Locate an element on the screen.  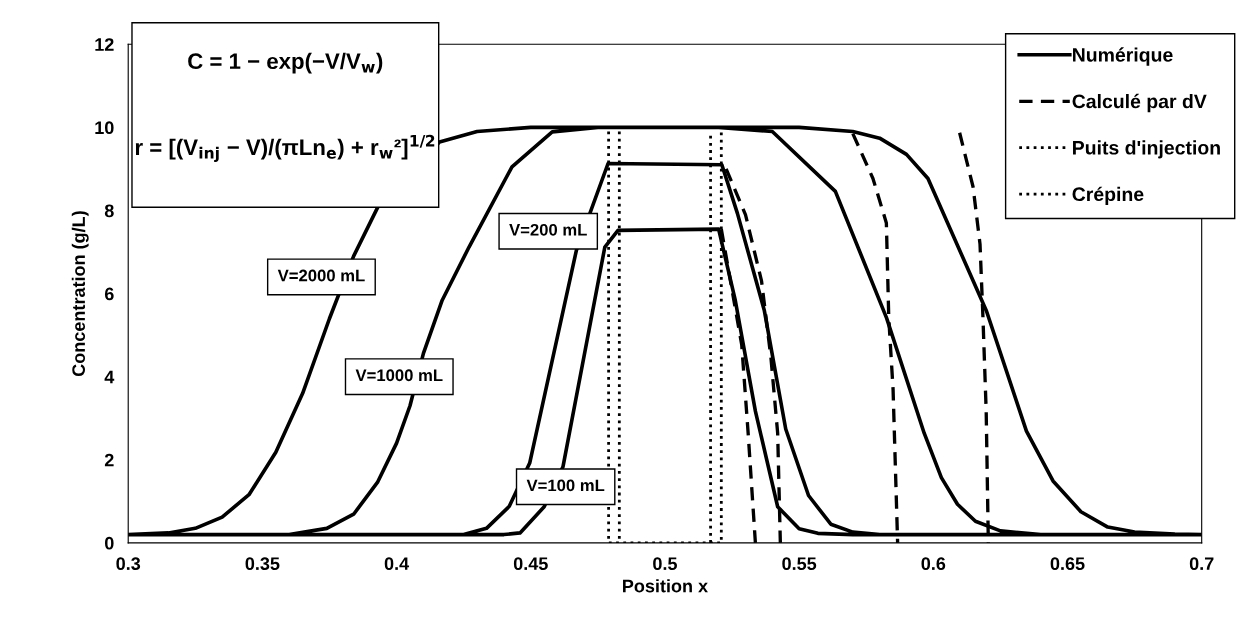
x-tick-label: 0.3 is located at coordinates (128, 564).